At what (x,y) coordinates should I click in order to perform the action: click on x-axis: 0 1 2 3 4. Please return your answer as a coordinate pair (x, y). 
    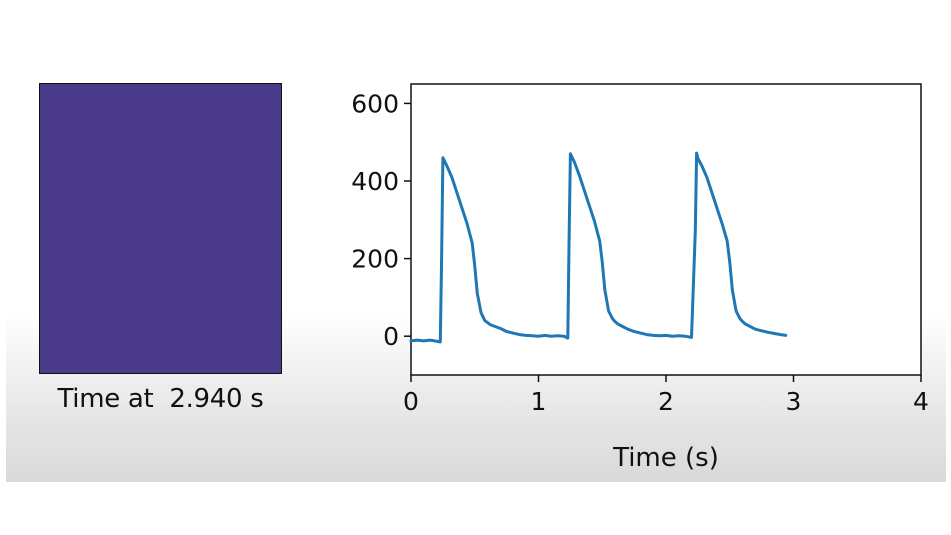
    Looking at the image, I should click on (666, 395).